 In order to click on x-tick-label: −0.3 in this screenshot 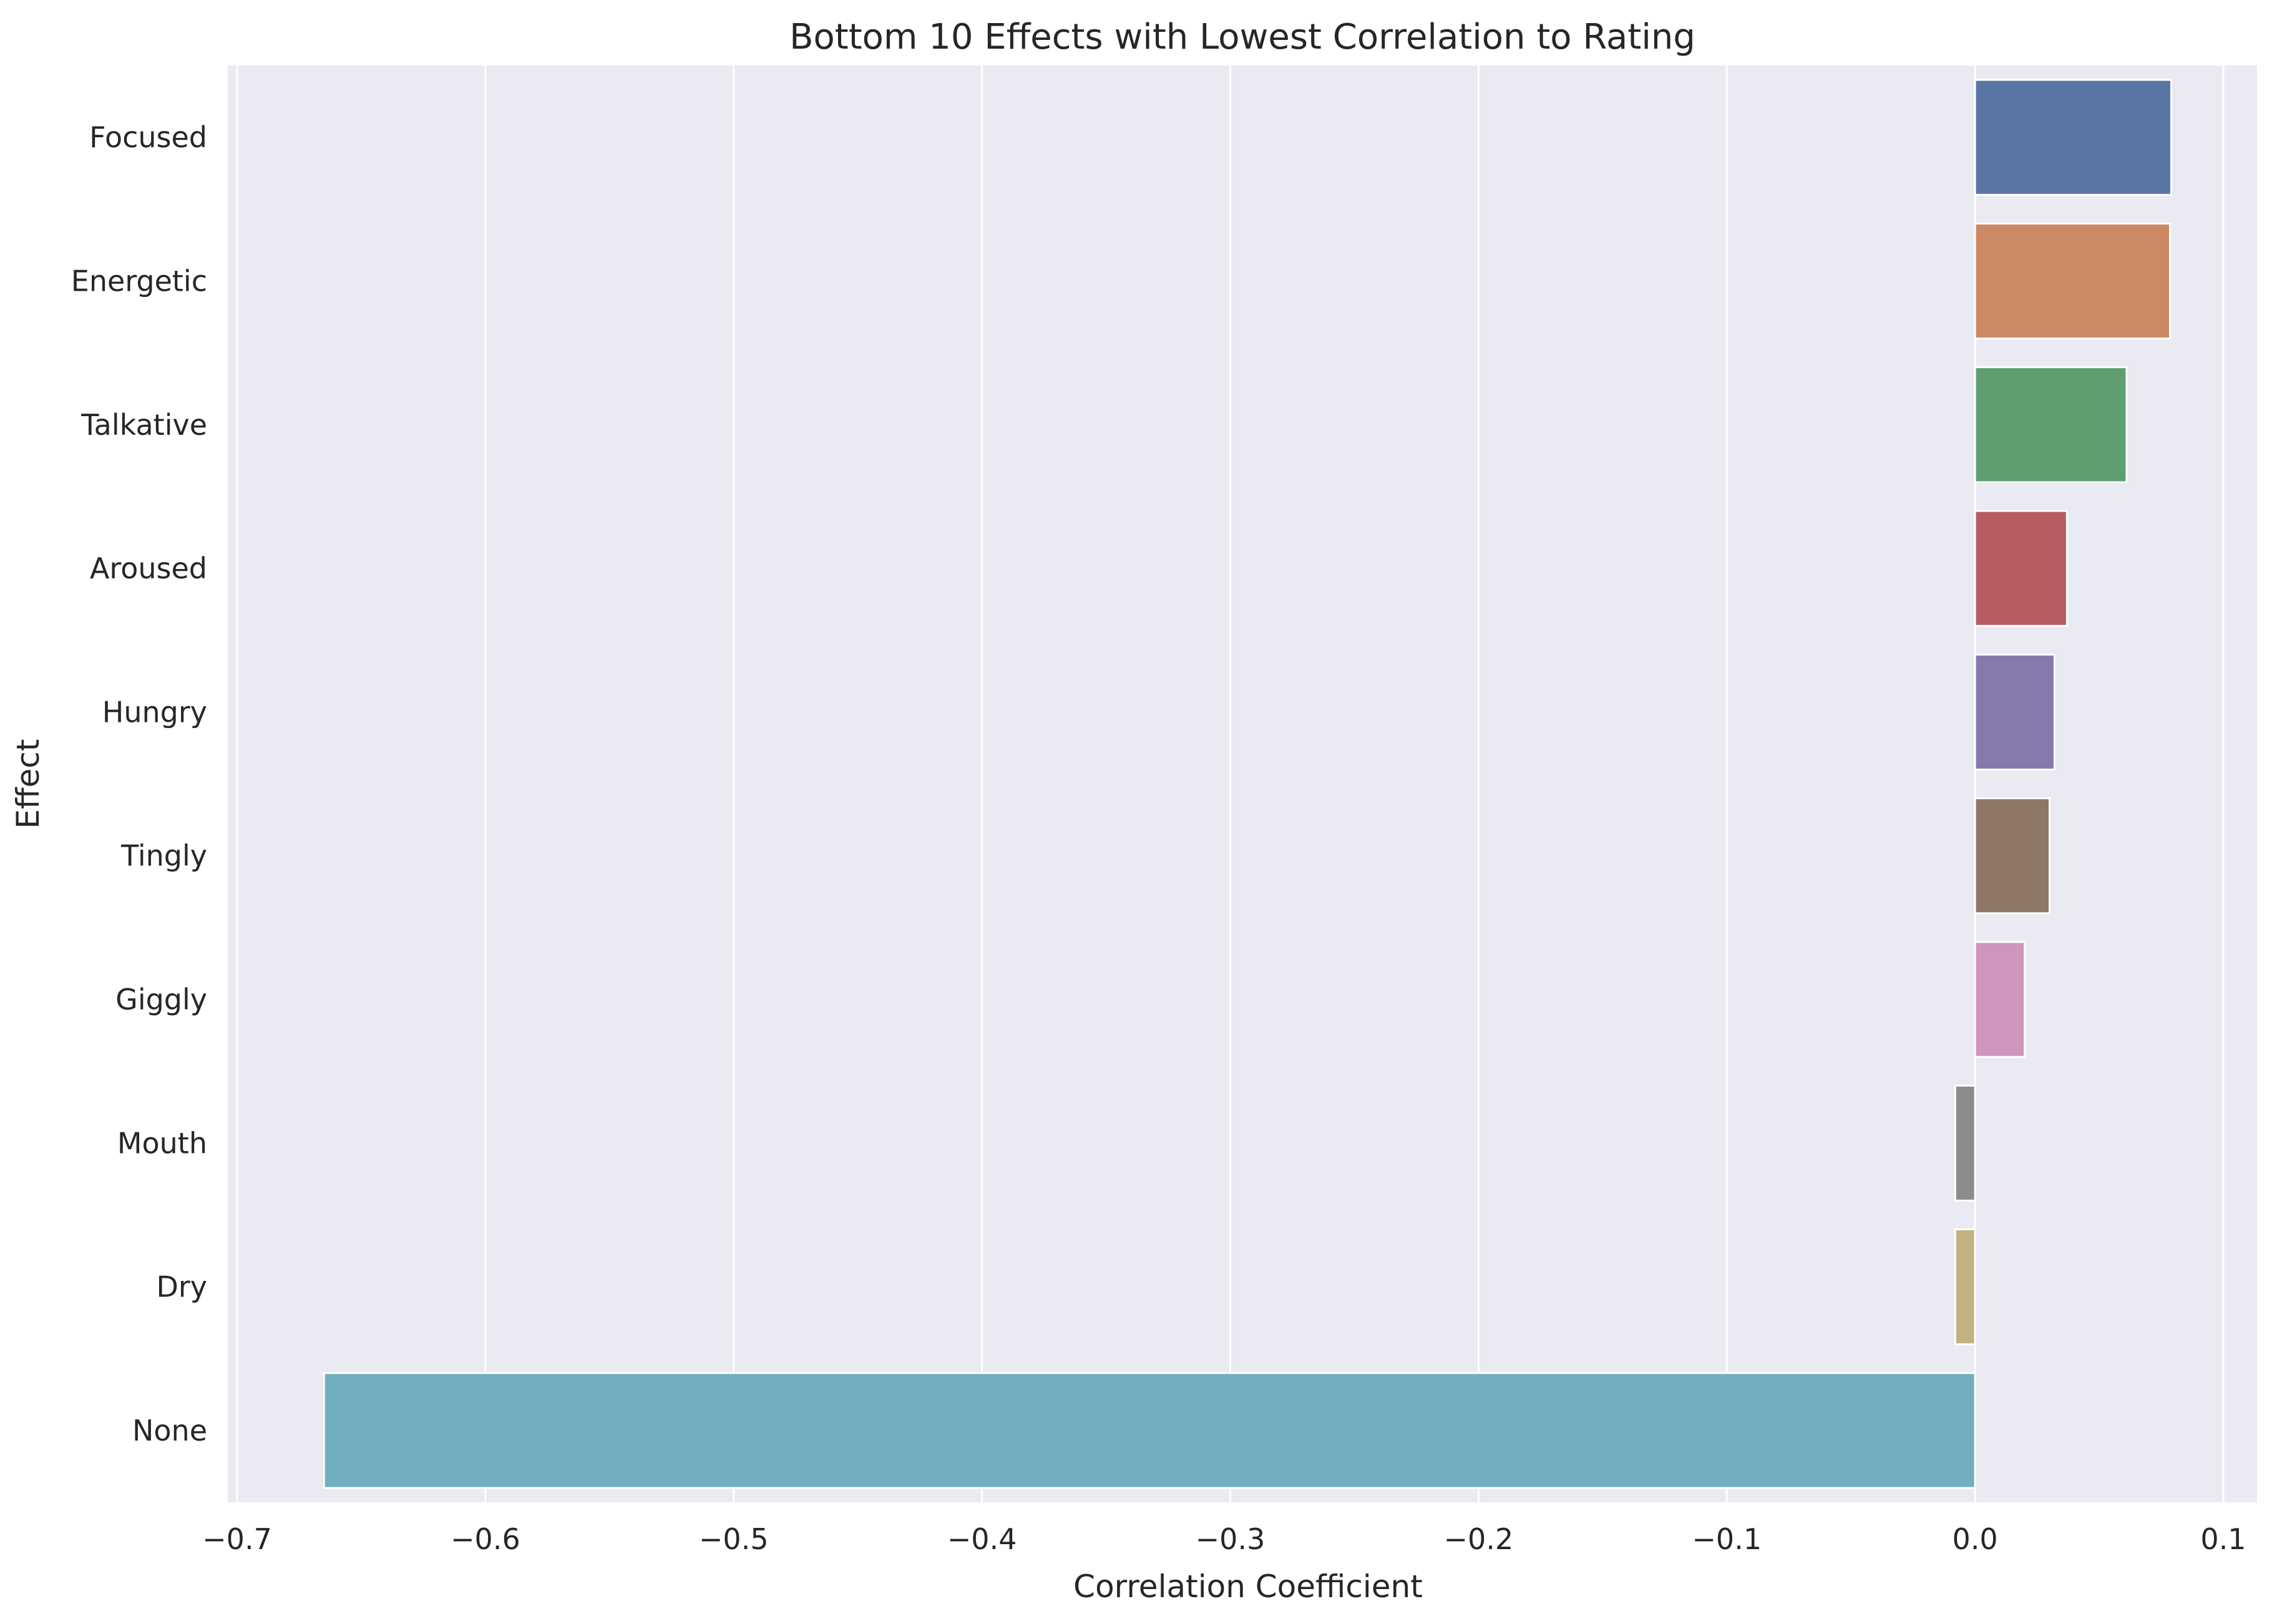, I will do `click(1230, 1539)`.